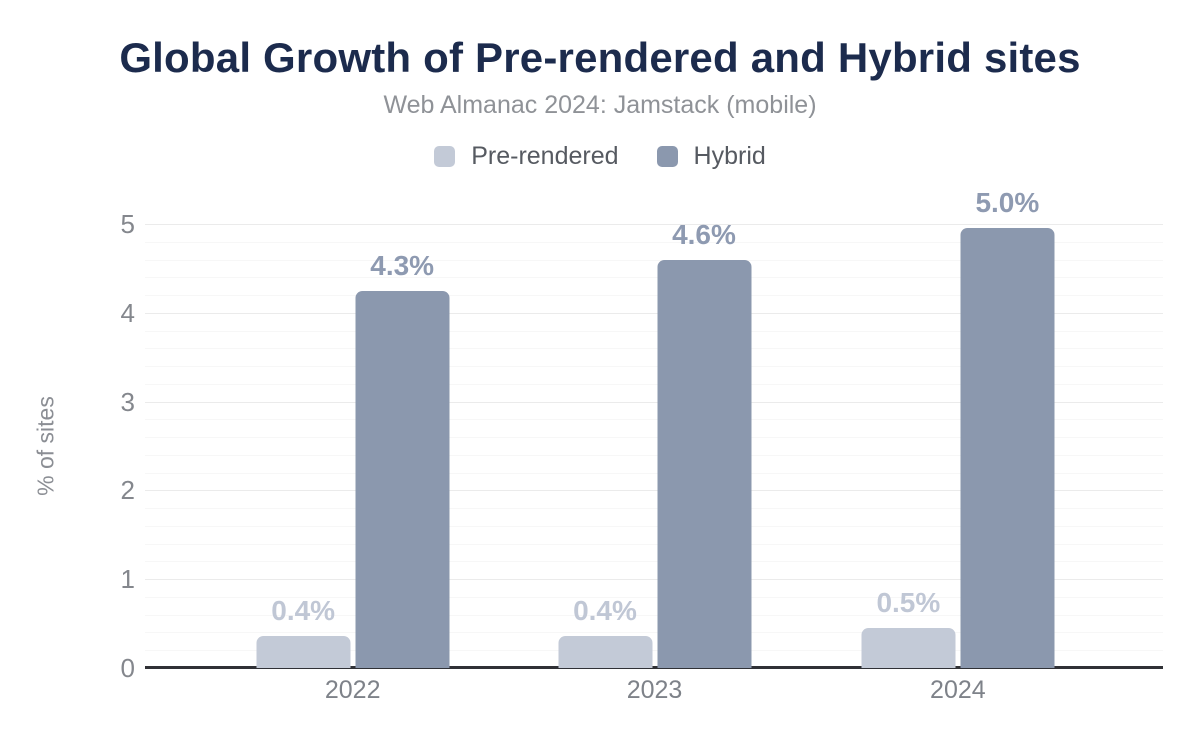 The height and width of the screenshot is (742, 1200). What do you see at coordinates (908, 648) in the screenshot?
I see `bar-pre-rendered-2024` at bounding box center [908, 648].